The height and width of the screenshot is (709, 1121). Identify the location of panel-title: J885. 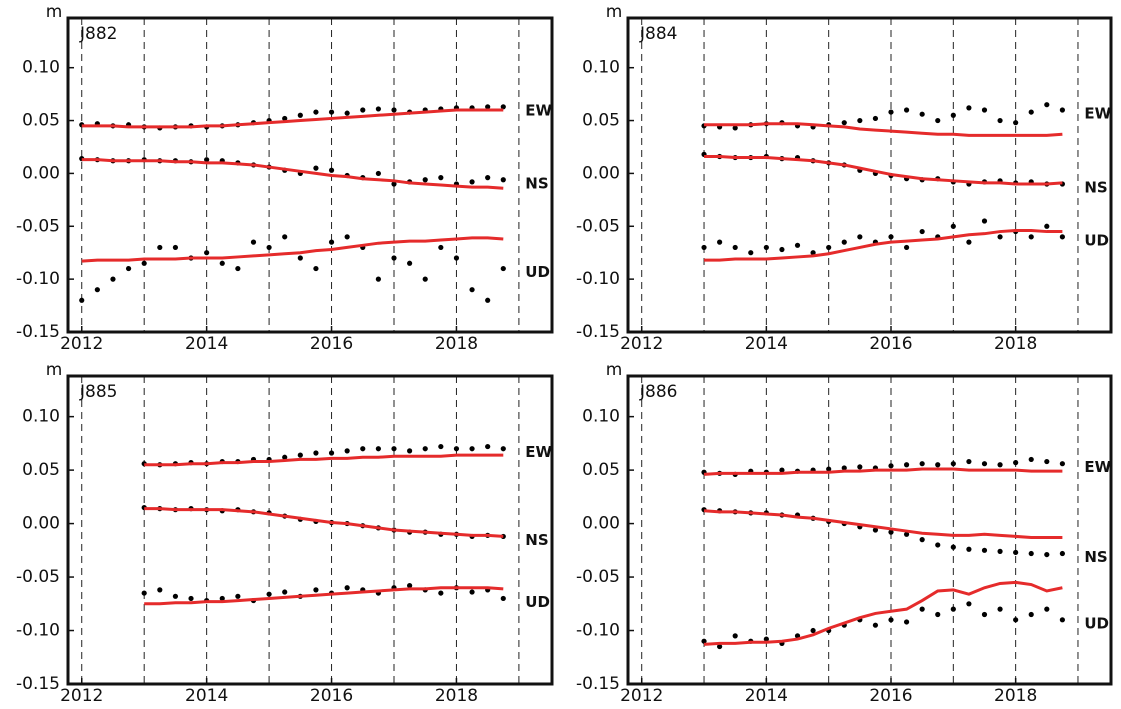
(98, 392).